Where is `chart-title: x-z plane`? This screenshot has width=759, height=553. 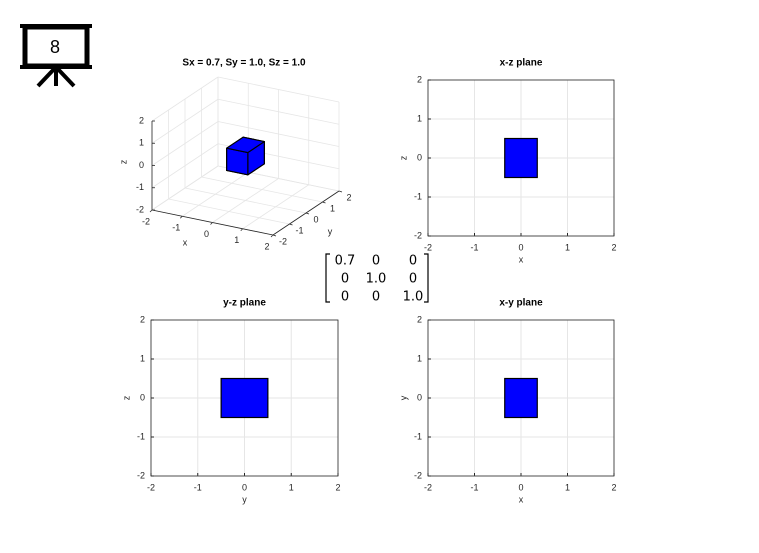
chart-title: x-z plane is located at coordinates (521, 63).